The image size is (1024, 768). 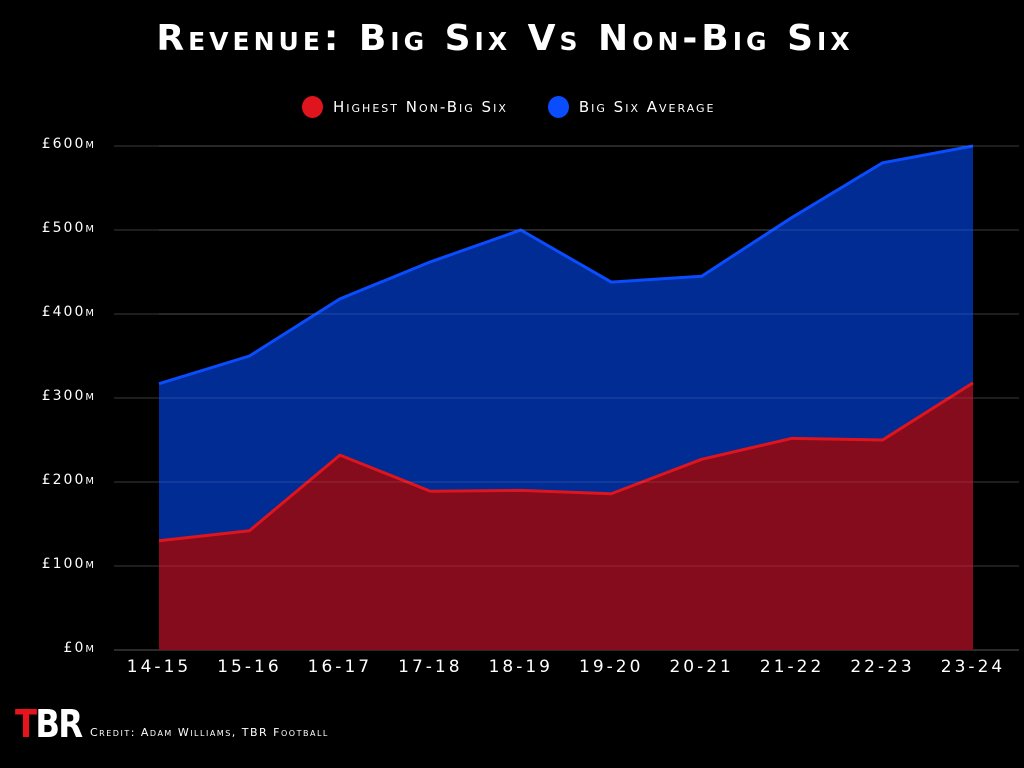 I want to click on tbr-logo: TBR, so click(x=49, y=724).